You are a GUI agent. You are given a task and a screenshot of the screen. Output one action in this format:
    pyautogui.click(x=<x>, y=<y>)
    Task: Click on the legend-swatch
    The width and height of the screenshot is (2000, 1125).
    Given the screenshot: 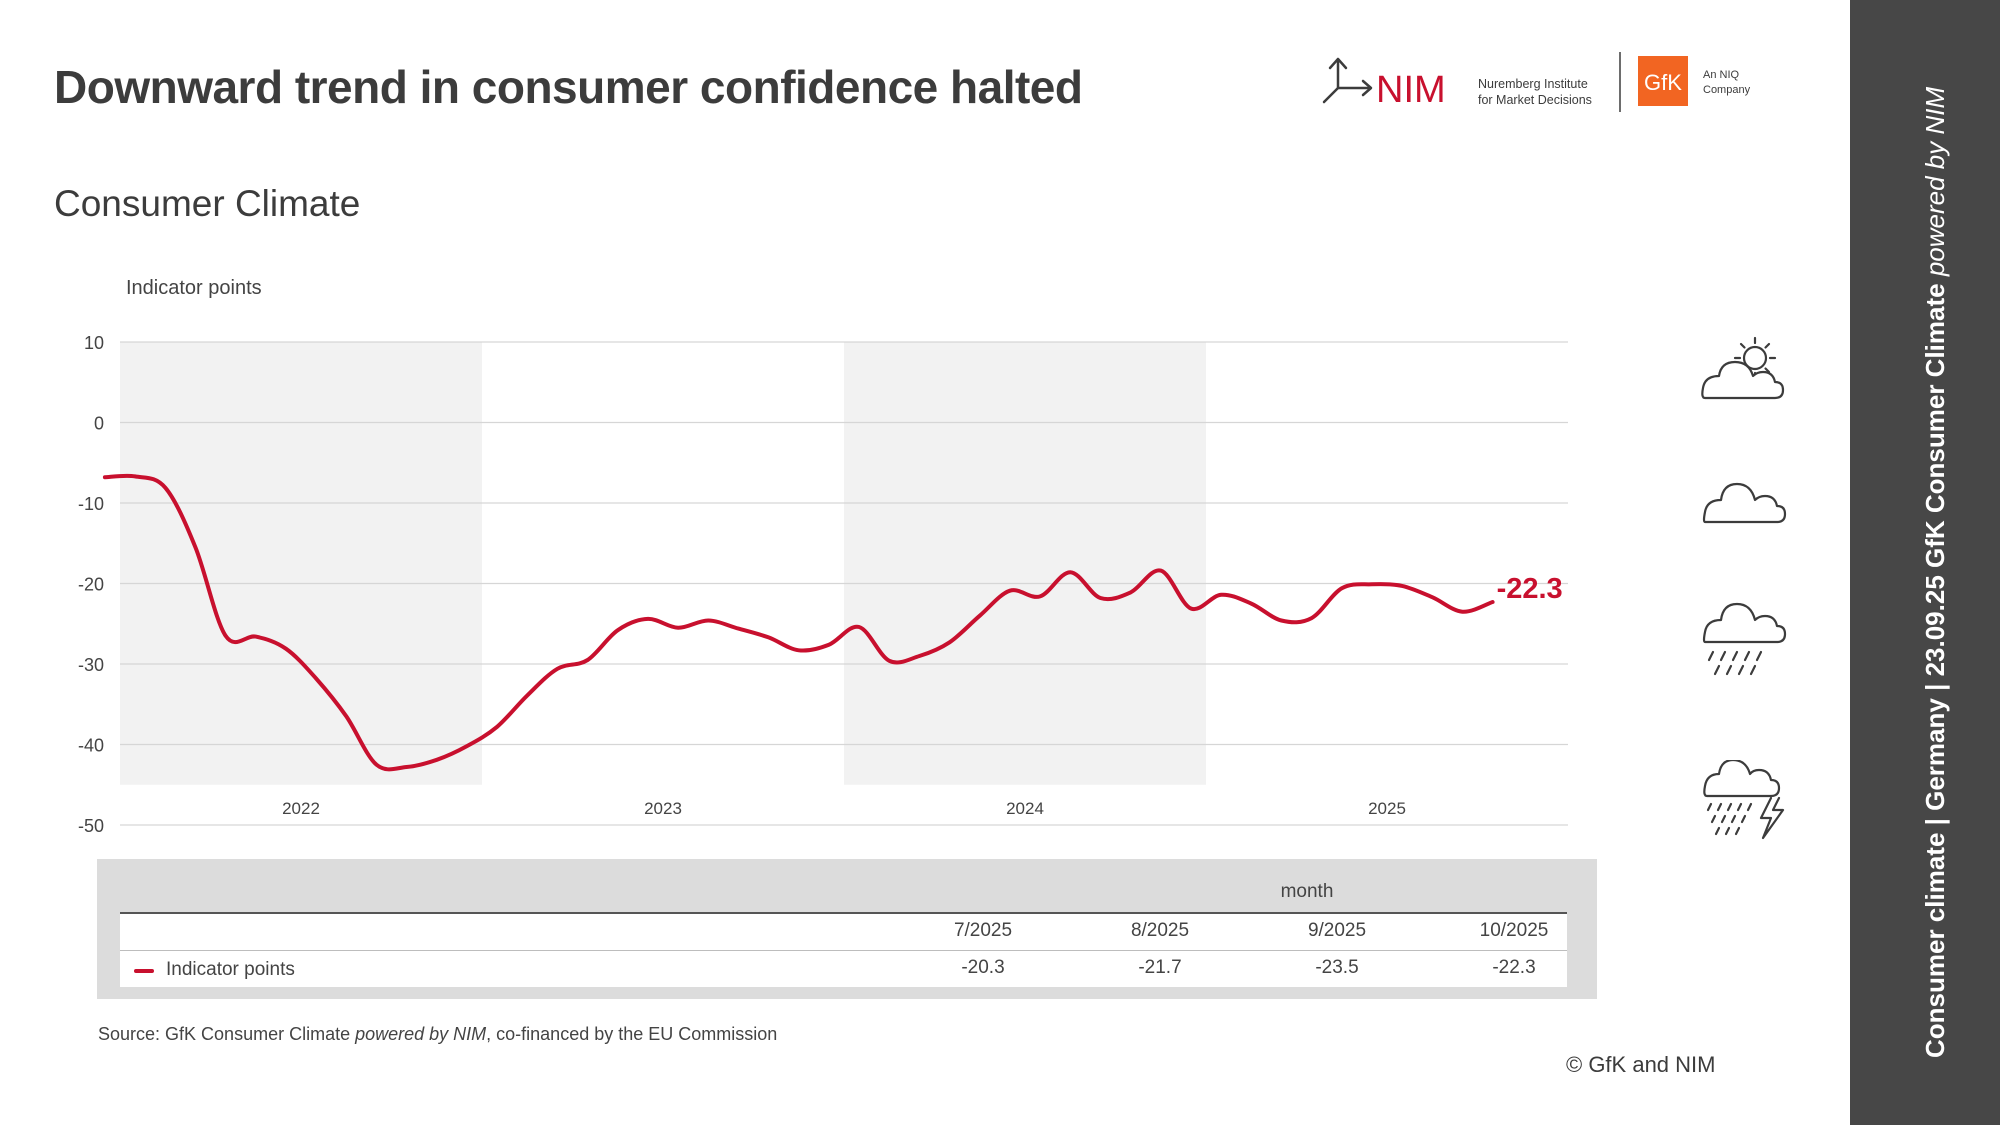 What is the action you would take?
    pyautogui.click(x=144, y=971)
    